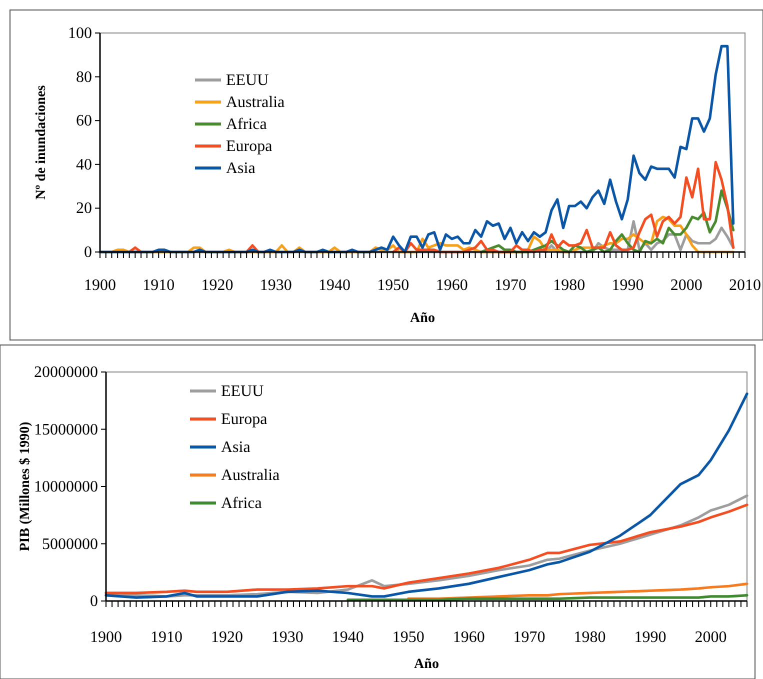 The image size is (763, 679). What do you see at coordinates (66, 487) in the screenshot?
I see `y-tick-label: 10000000` at bounding box center [66, 487].